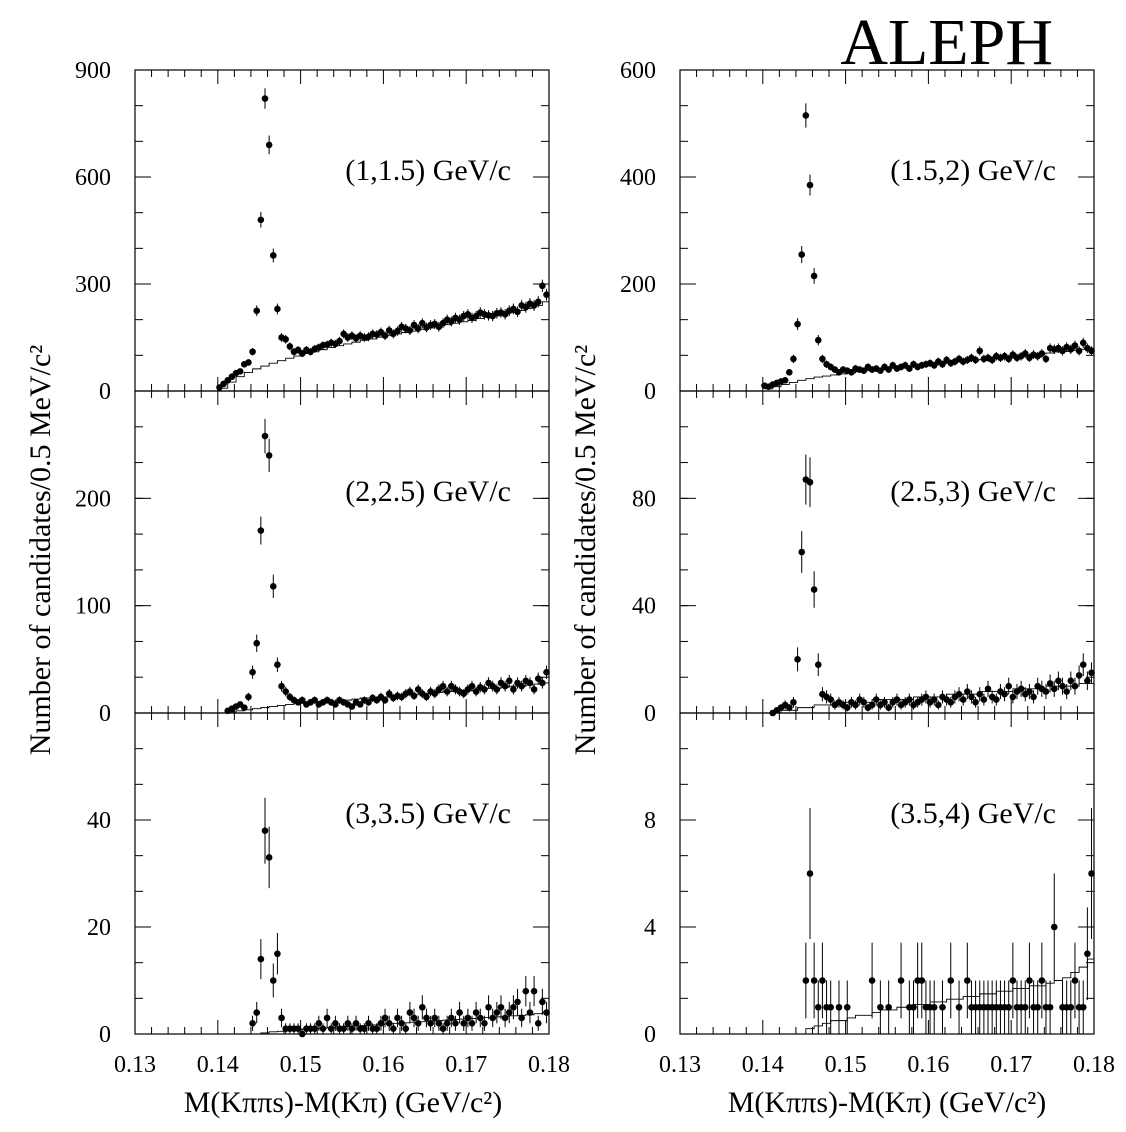 This screenshot has height=1132, width=1126. Describe the element at coordinates (973, 170) in the screenshot. I see `panel-label: (1.5,2) GeV/c` at that location.